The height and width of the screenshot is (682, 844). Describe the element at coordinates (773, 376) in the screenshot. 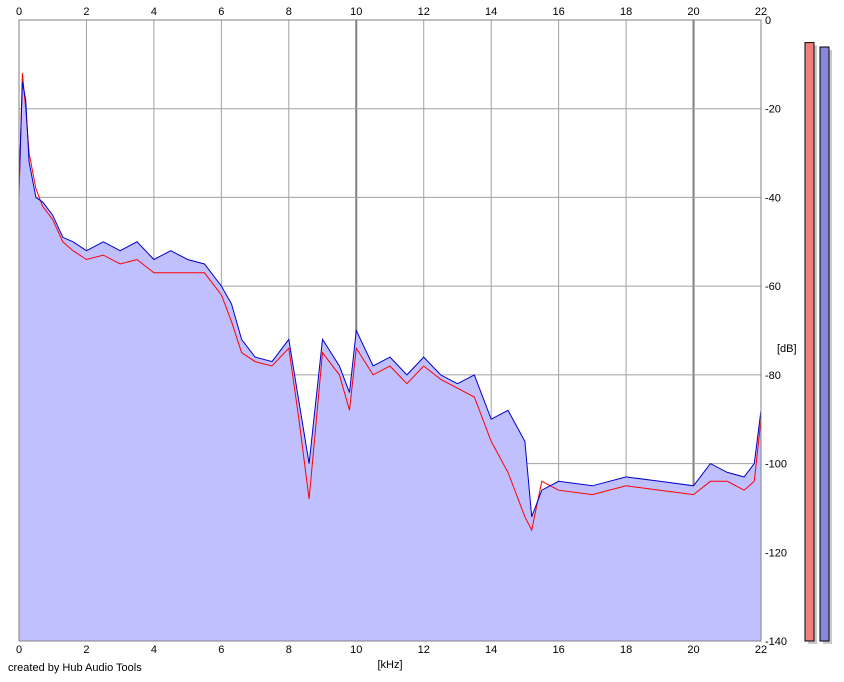

I see `y-tick-label: -80` at that location.